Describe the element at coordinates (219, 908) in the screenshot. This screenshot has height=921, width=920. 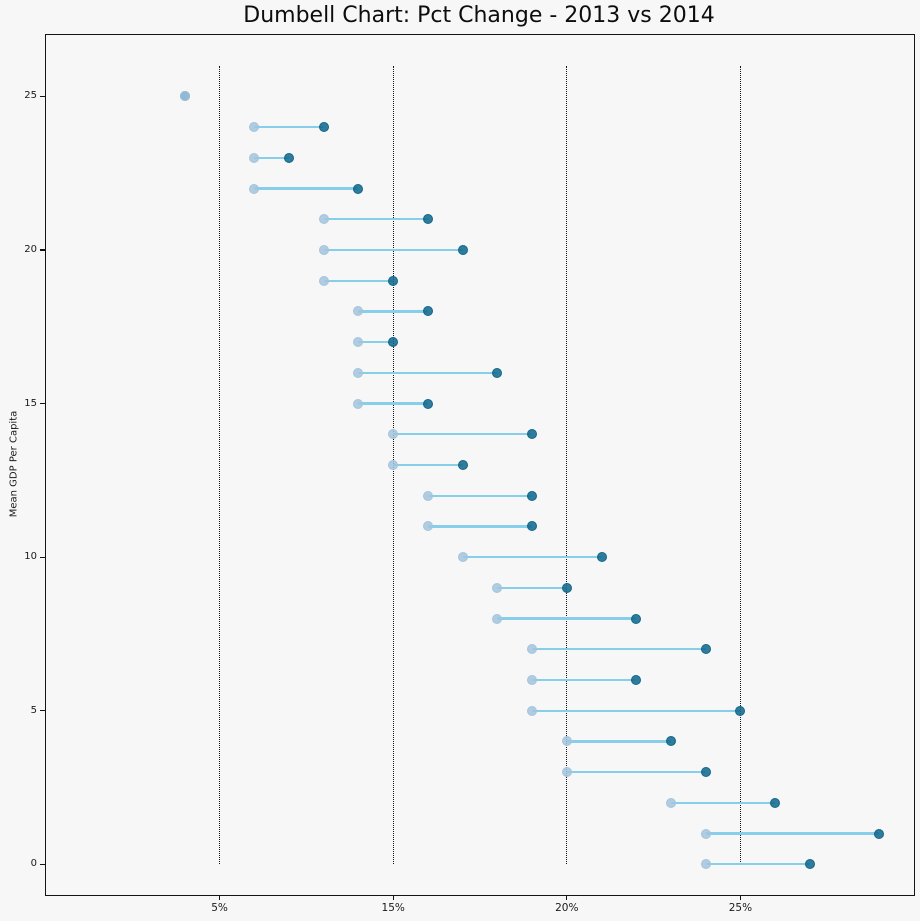
I see `x-tick-label: 5%` at that location.